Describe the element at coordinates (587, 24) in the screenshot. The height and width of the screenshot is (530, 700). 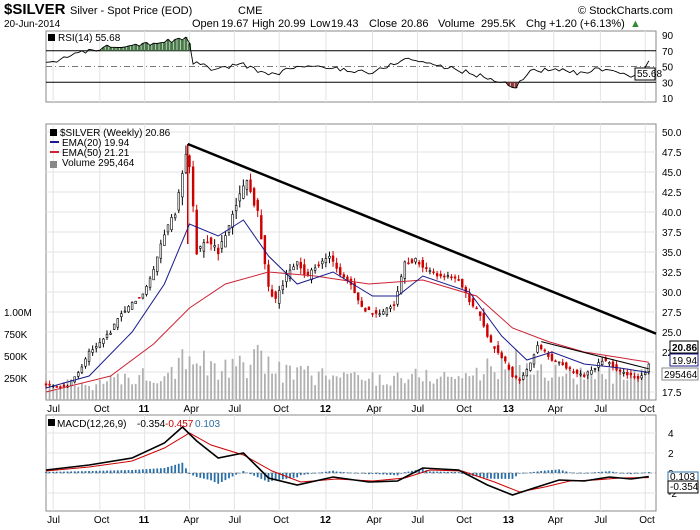
I see `chg-value: +1.20 (+6.13%)` at that location.